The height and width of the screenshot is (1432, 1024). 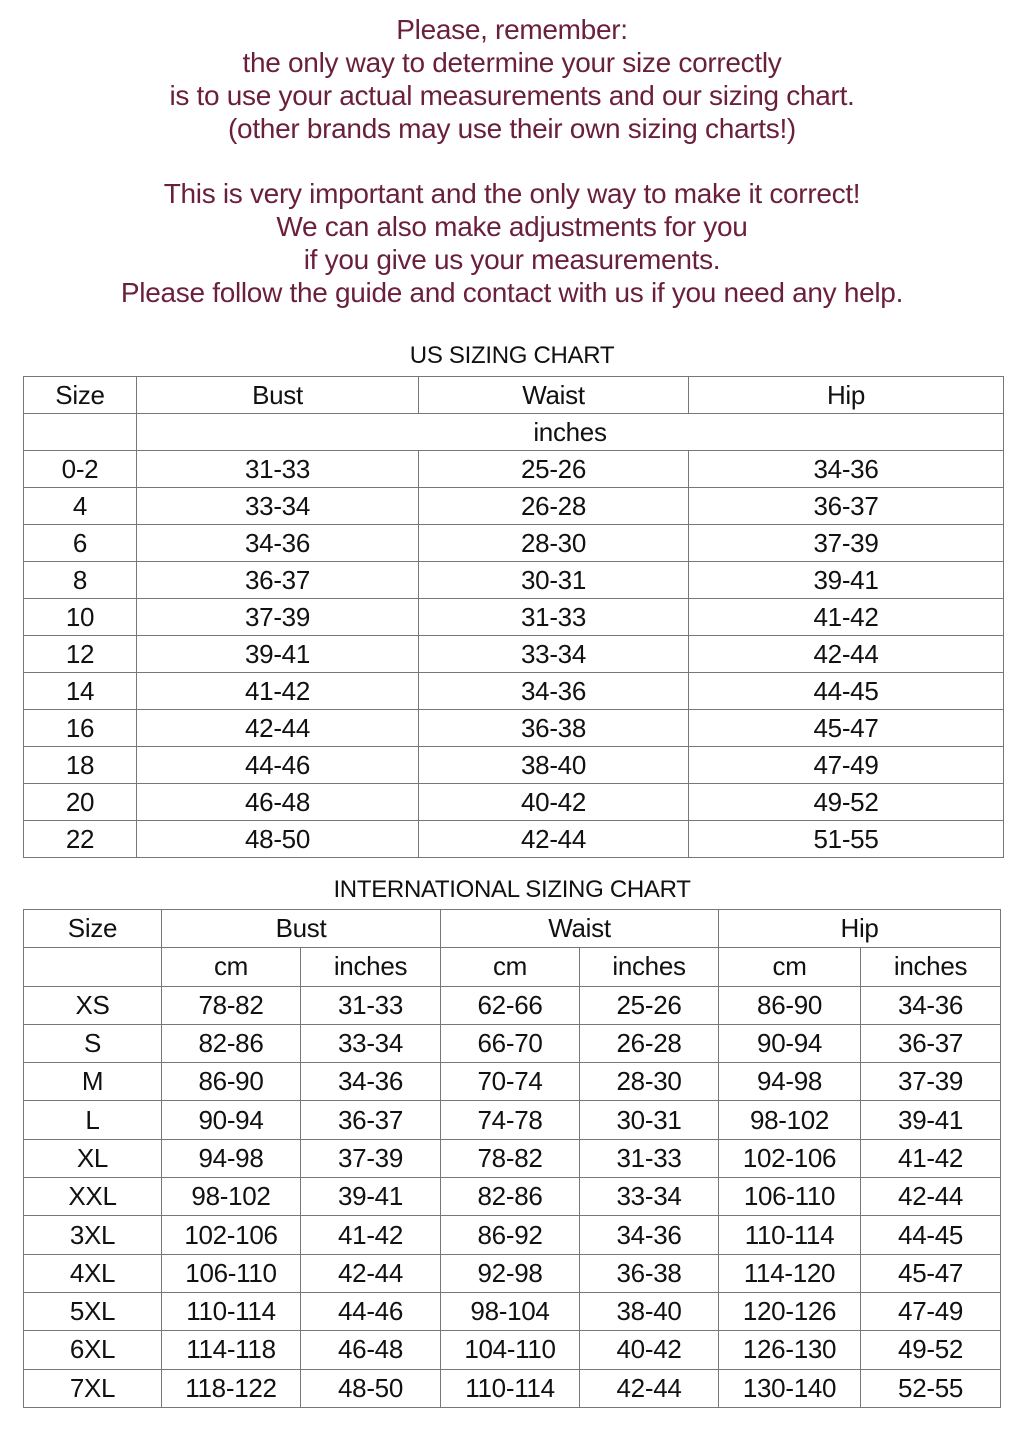 What do you see at coordinates (231, 1273) in the screenshot?
I see `measurement-cell: 106-110` at bounding box center [231, 1273].